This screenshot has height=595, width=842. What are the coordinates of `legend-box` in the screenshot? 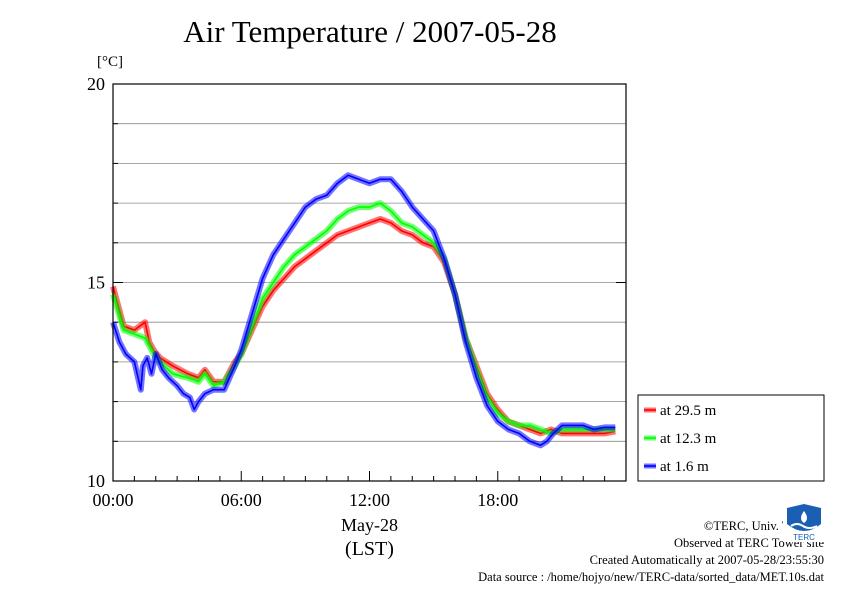 It's located at (731, 438).